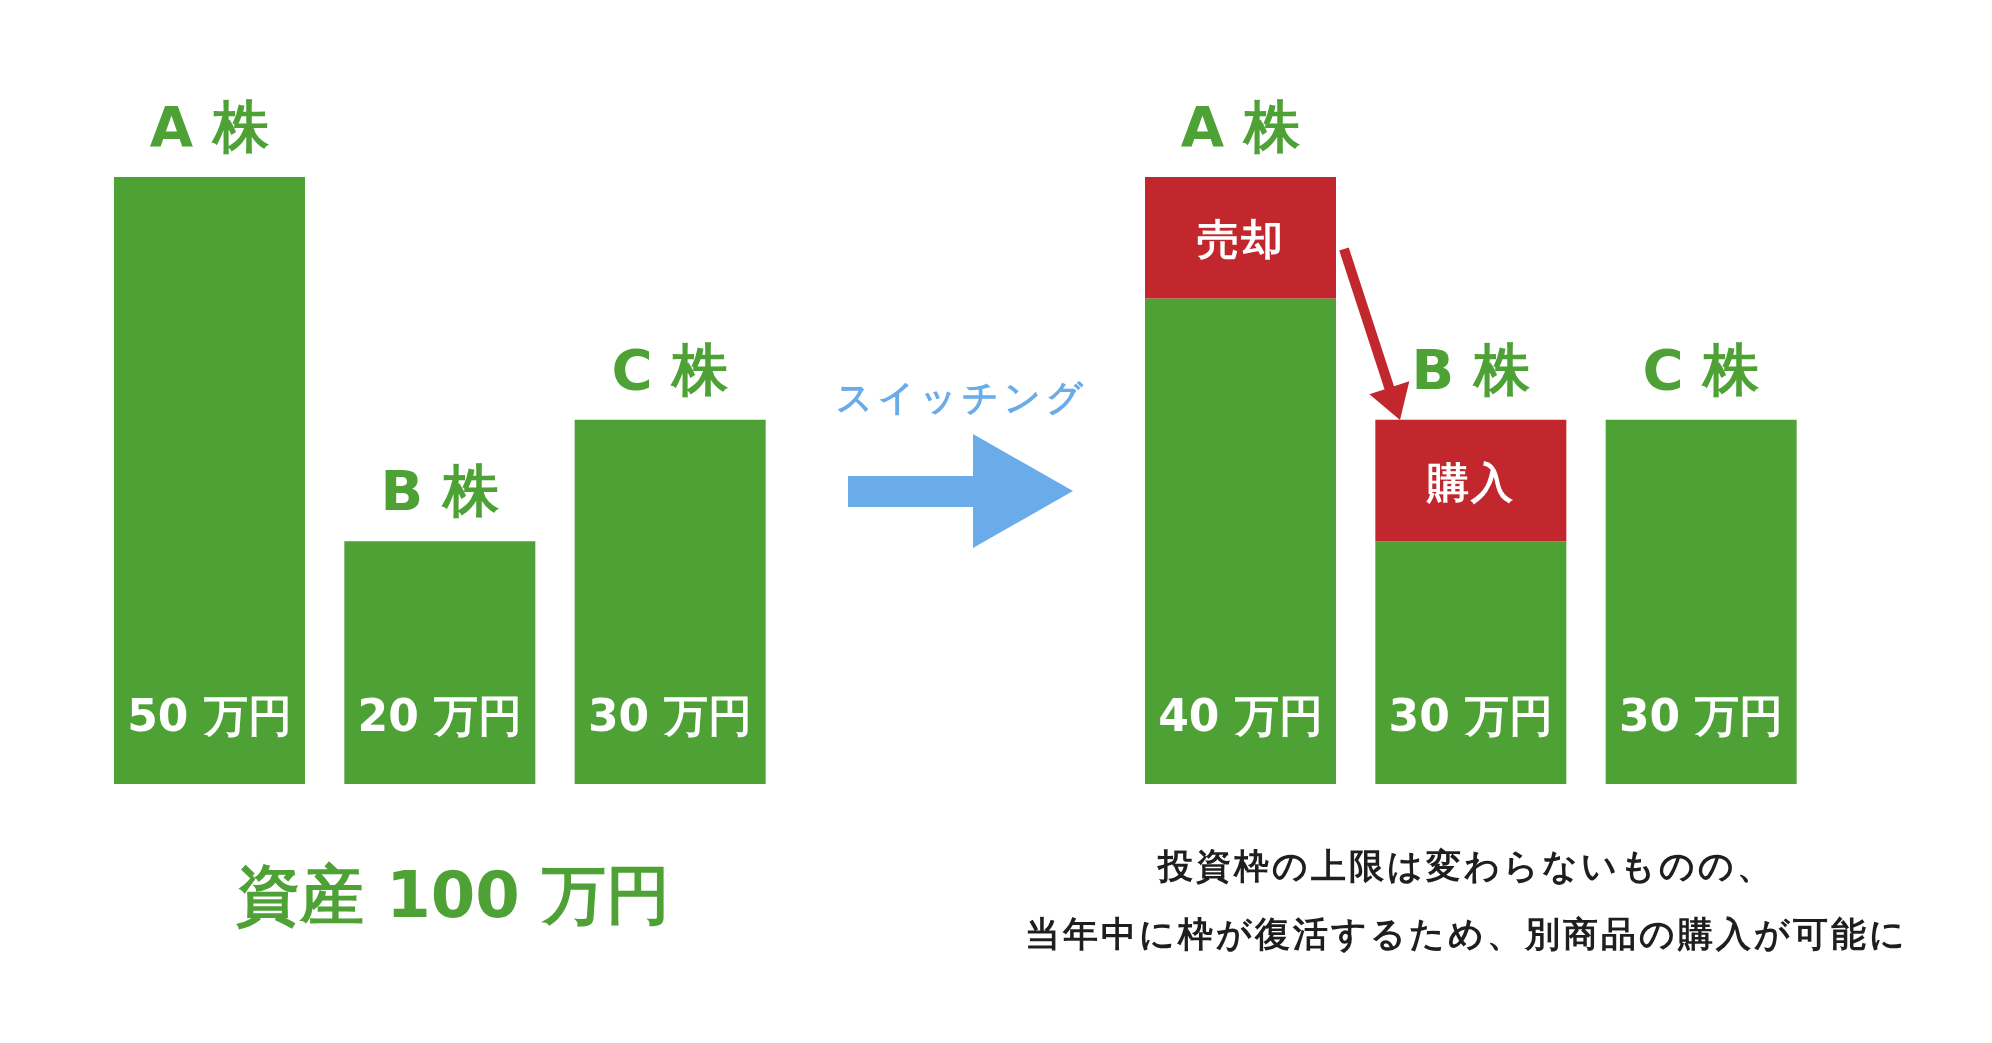 This screenshot has height=1043, width=1992. Describe the element at coordinates (962, 397) in the screenshot. I see `text: スイッチング` at that location.